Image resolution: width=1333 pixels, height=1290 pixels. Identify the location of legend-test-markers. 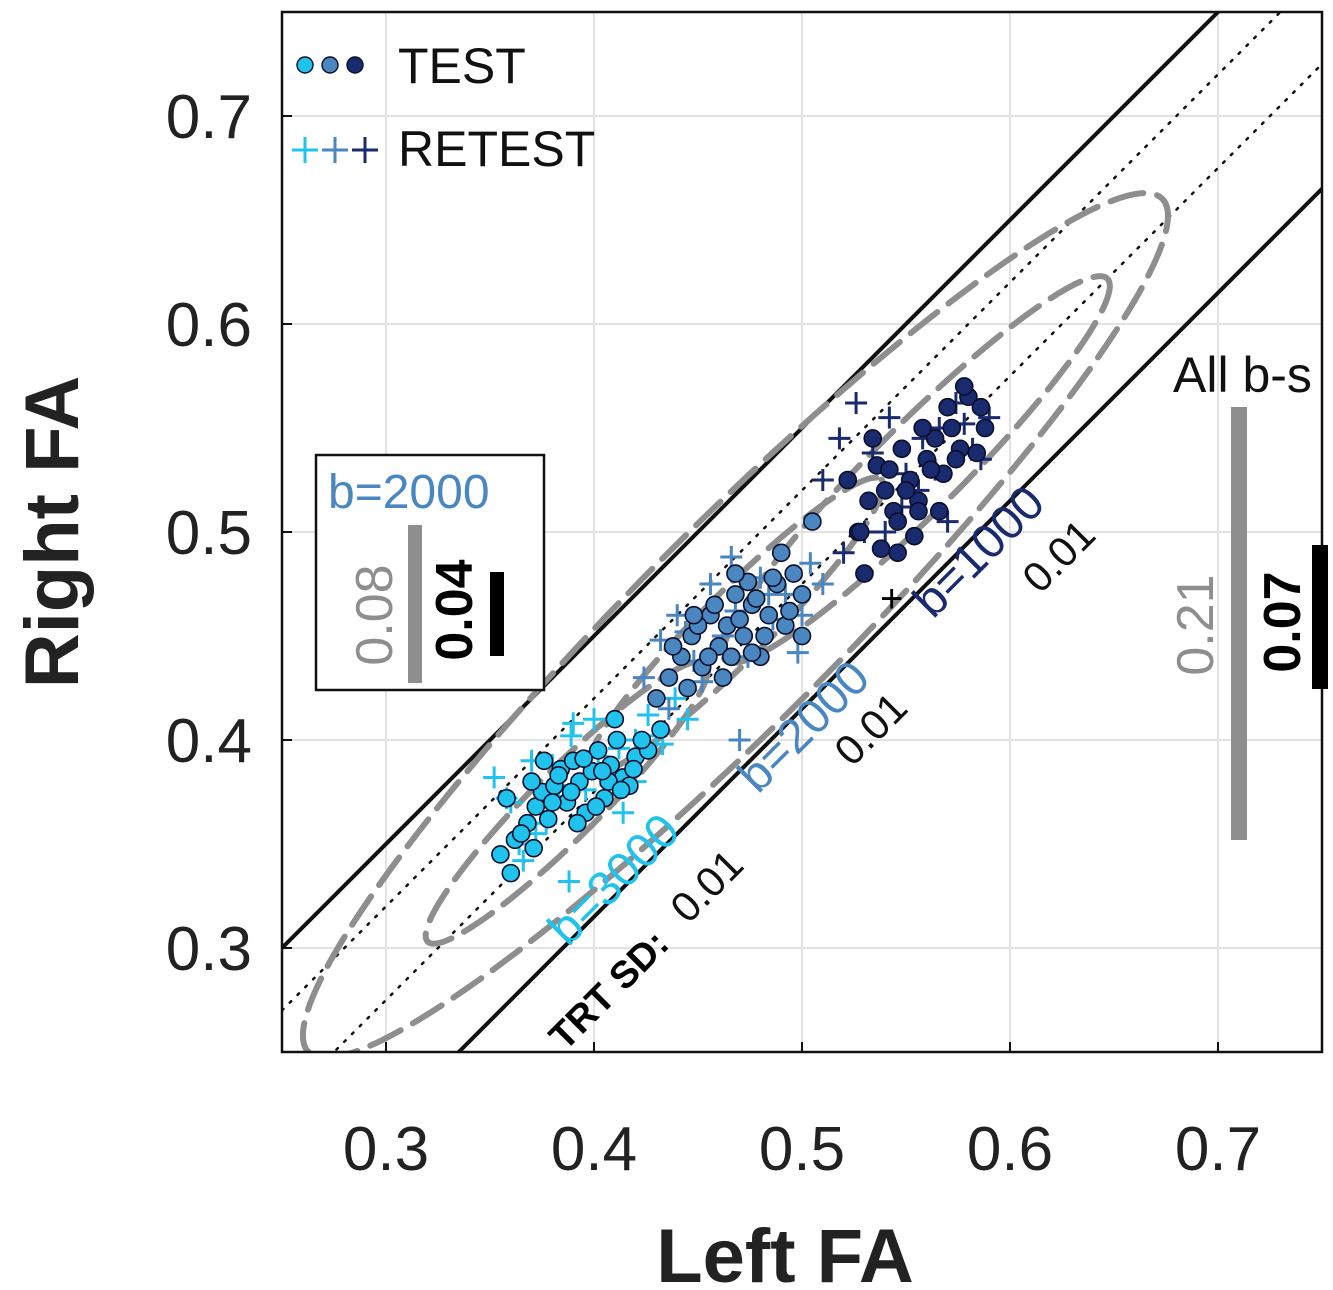
(330, 65).